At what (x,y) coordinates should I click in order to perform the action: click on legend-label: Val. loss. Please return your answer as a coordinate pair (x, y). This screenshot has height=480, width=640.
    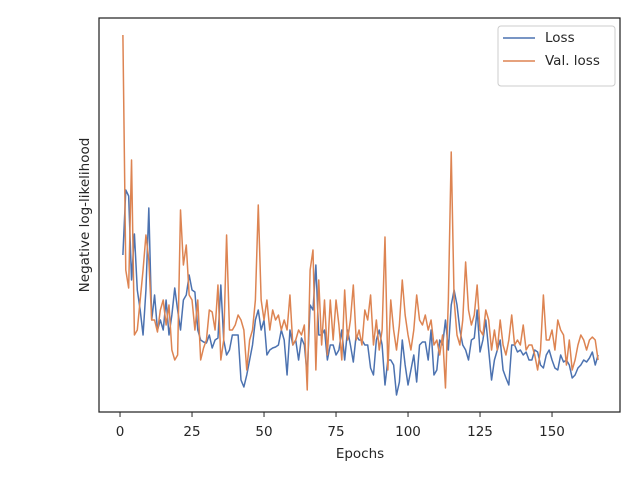
    Looking at the image, I should click on (572, 61).